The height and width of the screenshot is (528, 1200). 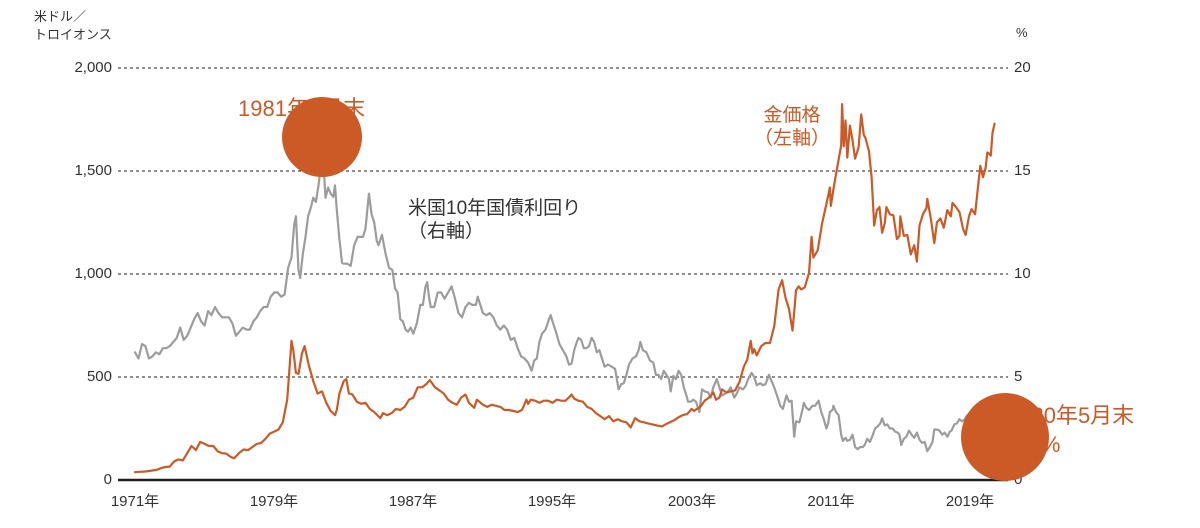 I want to click on x-tick-2003: 2003年, so click(x=692, y=501).